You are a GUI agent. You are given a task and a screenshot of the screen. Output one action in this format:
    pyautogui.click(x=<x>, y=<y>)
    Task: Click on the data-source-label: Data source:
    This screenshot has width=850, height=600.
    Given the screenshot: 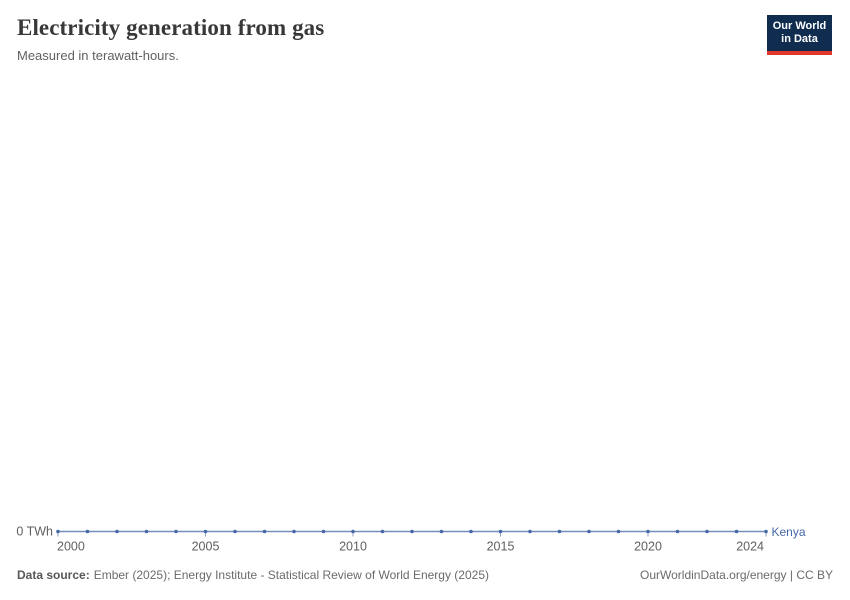 What is the action you would take?
    pyautogui.click(x=53, y=575)
    